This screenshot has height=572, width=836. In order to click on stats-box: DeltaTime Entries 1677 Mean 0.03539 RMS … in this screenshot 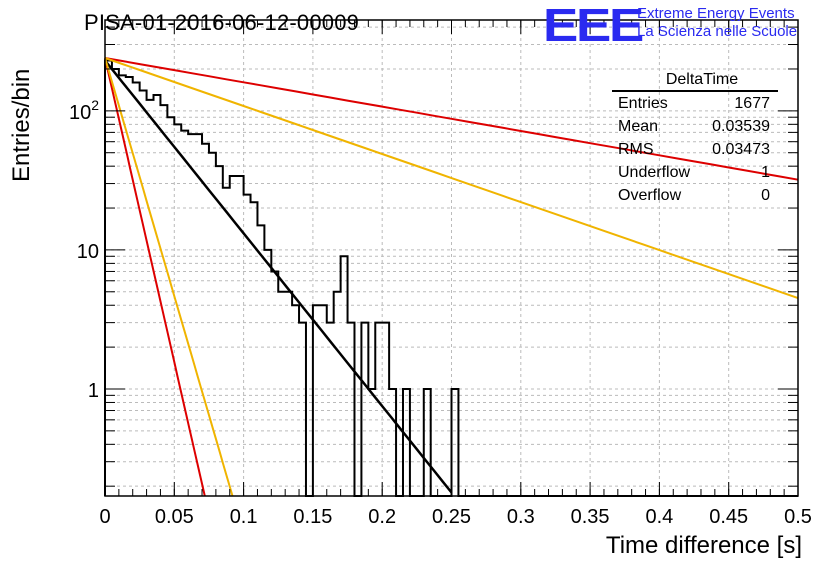, I will do `click(695, 138)`.